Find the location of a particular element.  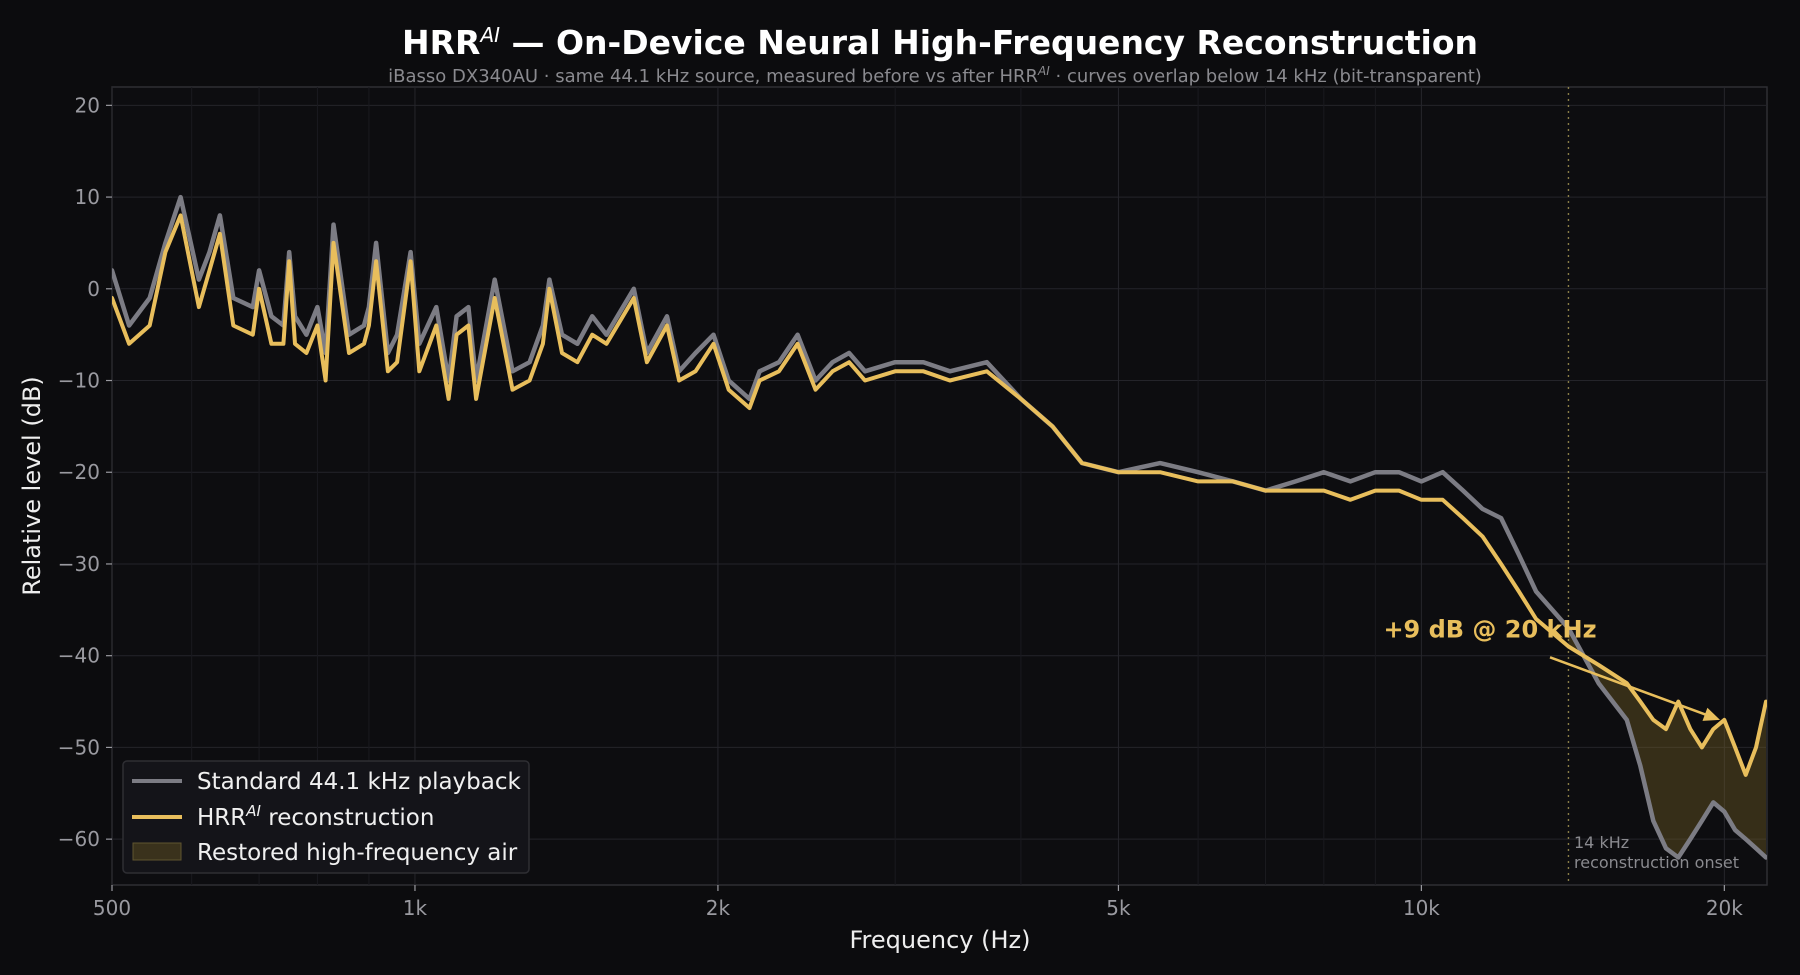

annotation-arrow is located at coordinates (1630, 687).